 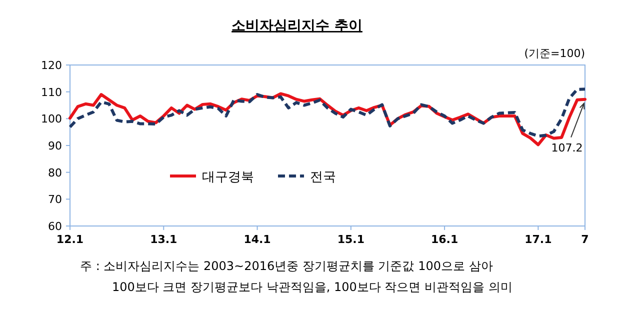 What do you see at coordinates (55, 146) in the screenshot?
I see `y-tick-label: 90` at bounding box center [55, 146].